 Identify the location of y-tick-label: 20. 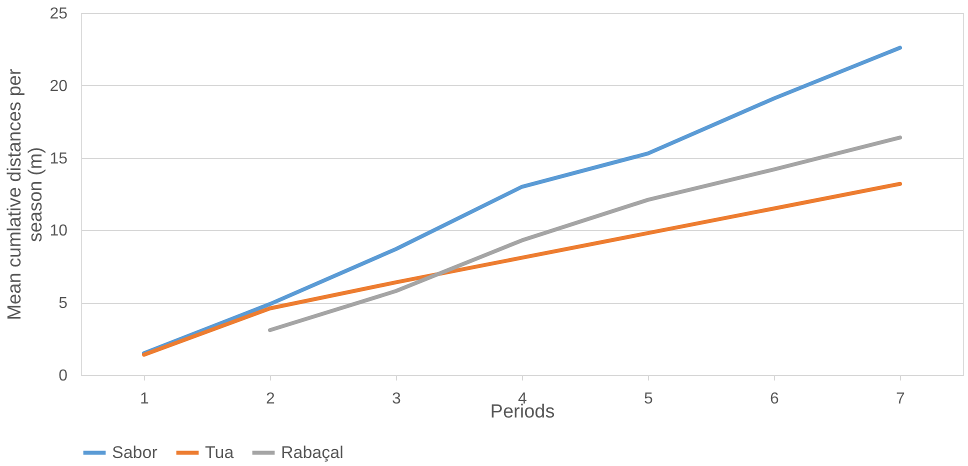
(59, 86).